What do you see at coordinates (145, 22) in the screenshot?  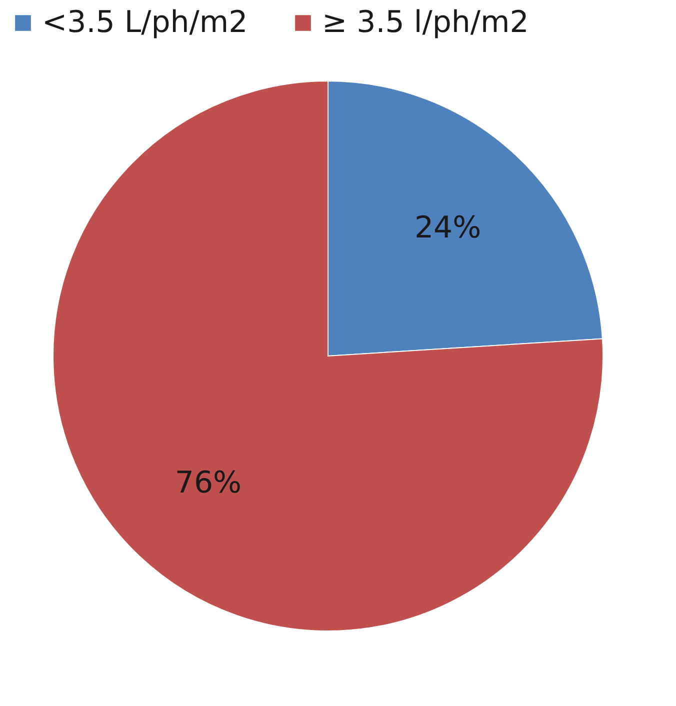 I see `legend-label: <3.5 L/ph/m2` at bounding box center [145, 22].